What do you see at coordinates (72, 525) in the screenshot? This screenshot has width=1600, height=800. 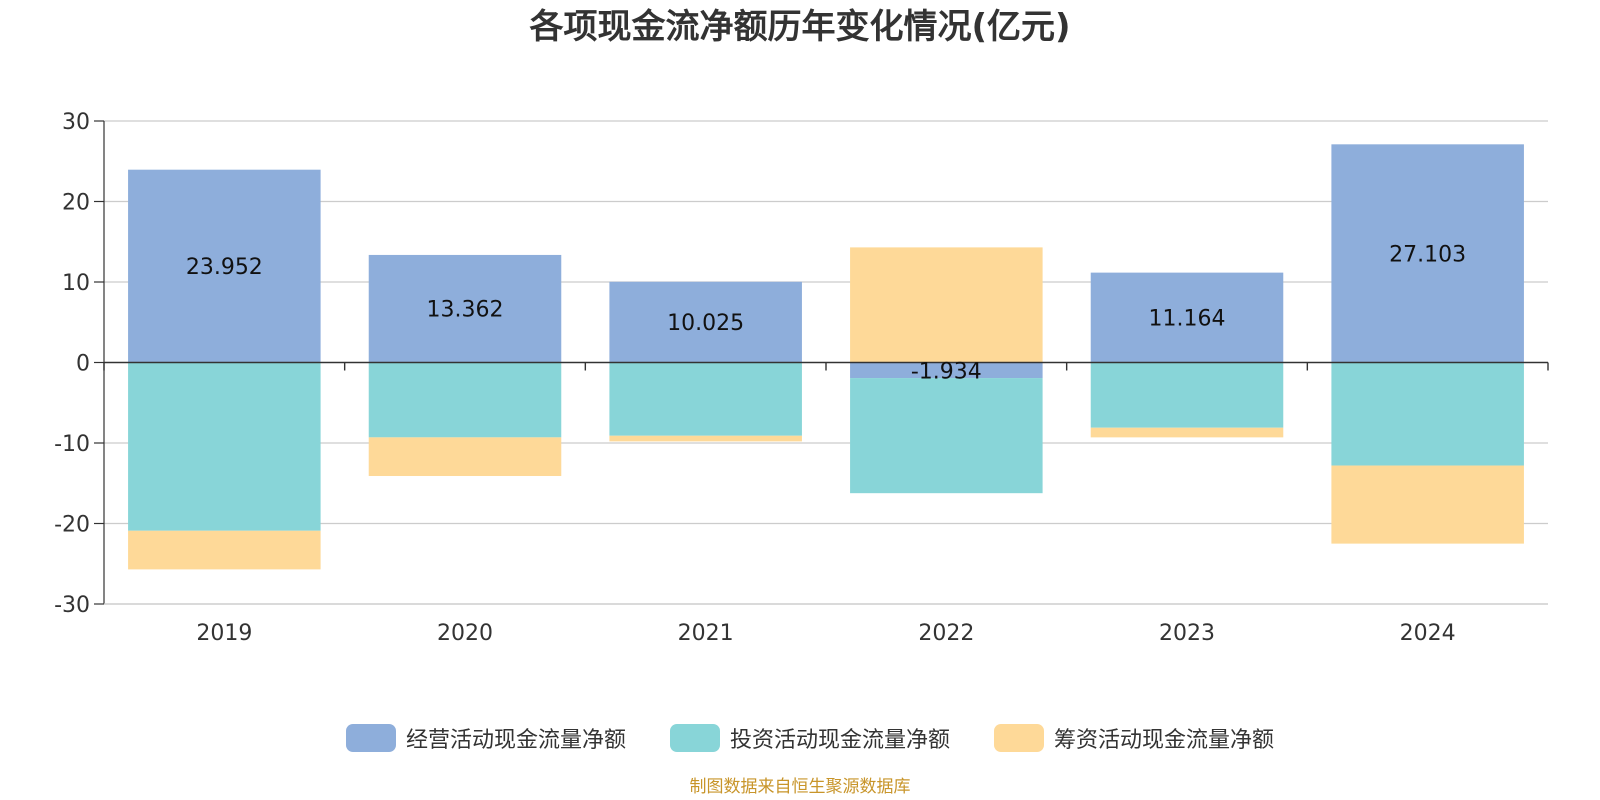 I see `y-tick-label: -20` at bounding box center [72, 525].